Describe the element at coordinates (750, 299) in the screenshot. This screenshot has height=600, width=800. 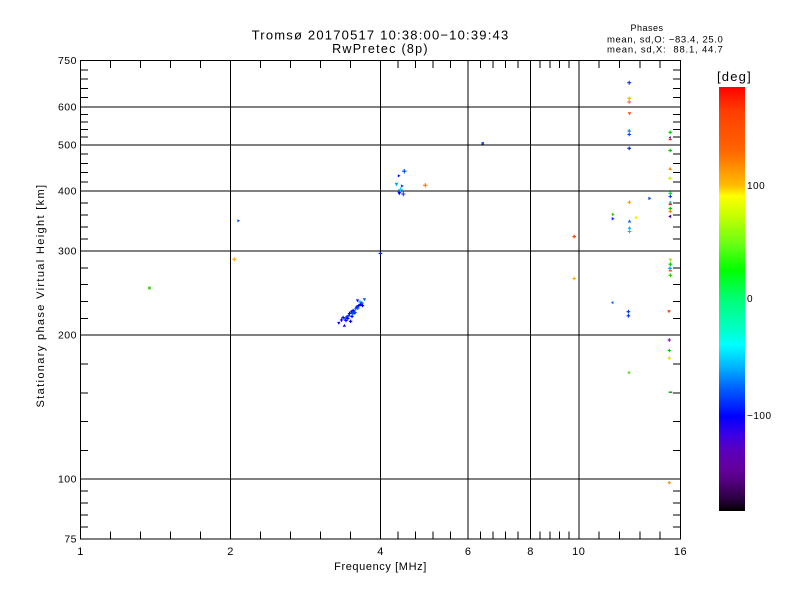
I see `svg-text: 0` at that location.